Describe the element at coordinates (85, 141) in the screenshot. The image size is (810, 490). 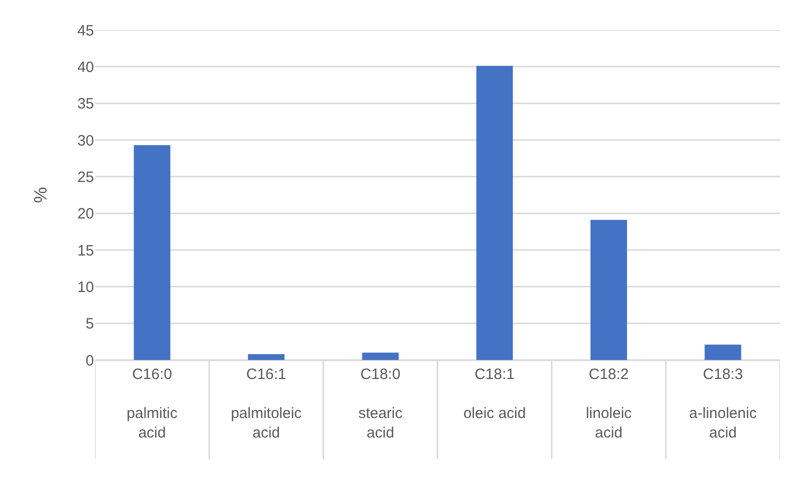
I see `y-tick-label: 30` at that location.